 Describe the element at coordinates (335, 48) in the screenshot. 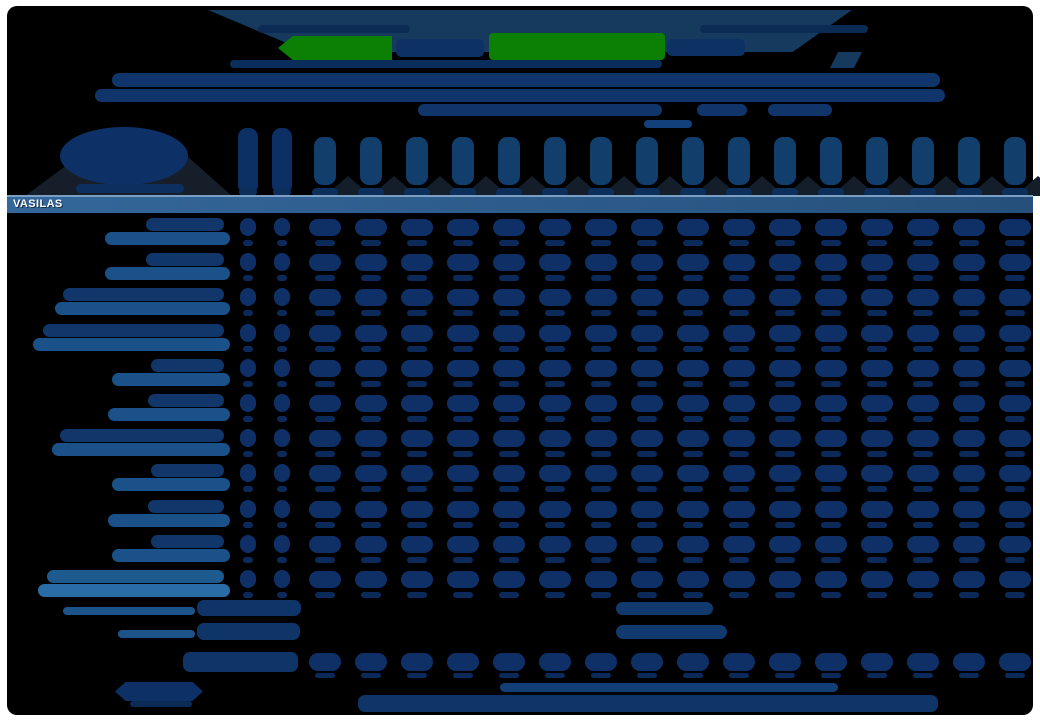

I see `nav-back-item` at that location.